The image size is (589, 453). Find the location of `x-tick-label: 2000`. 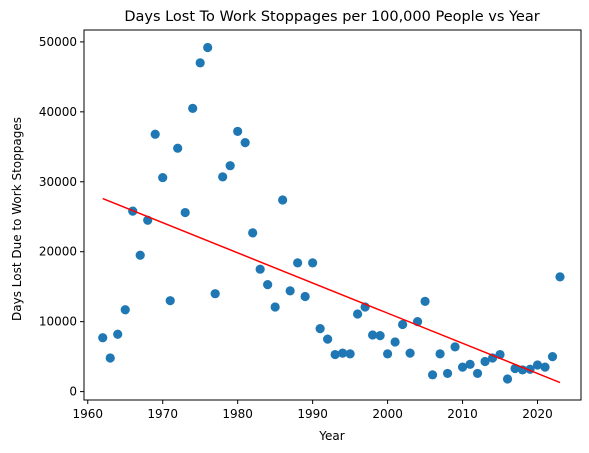

x-tick-label: 2000 is located at coordinates (387, 414).